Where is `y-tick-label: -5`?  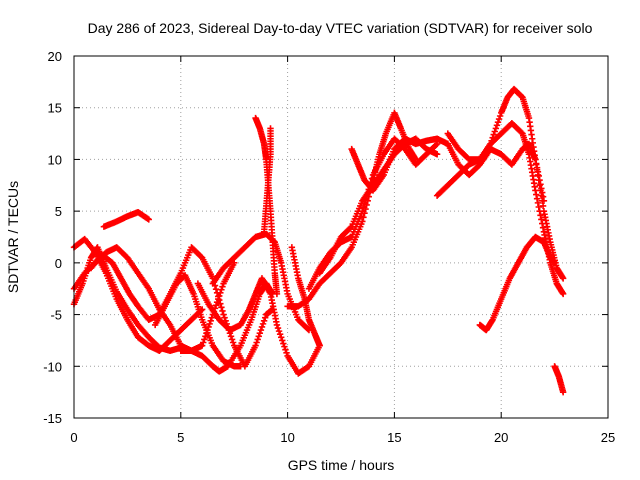 y-tick-label: -5 is located at coordinates (56, 315).